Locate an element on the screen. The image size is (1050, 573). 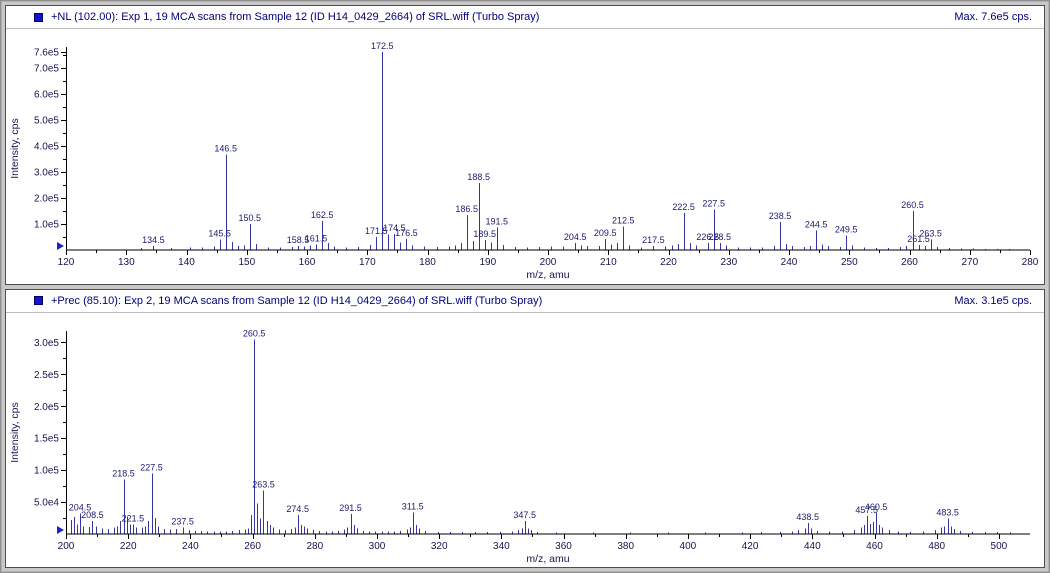
svg-text: 320 is located at coordinates (439, 546).